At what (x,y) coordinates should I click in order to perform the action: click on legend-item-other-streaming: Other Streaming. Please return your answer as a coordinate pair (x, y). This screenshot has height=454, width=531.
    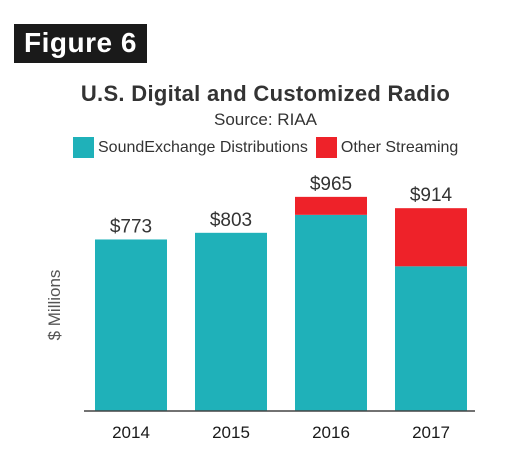
    Looking at the image, I should click on (387, 147).